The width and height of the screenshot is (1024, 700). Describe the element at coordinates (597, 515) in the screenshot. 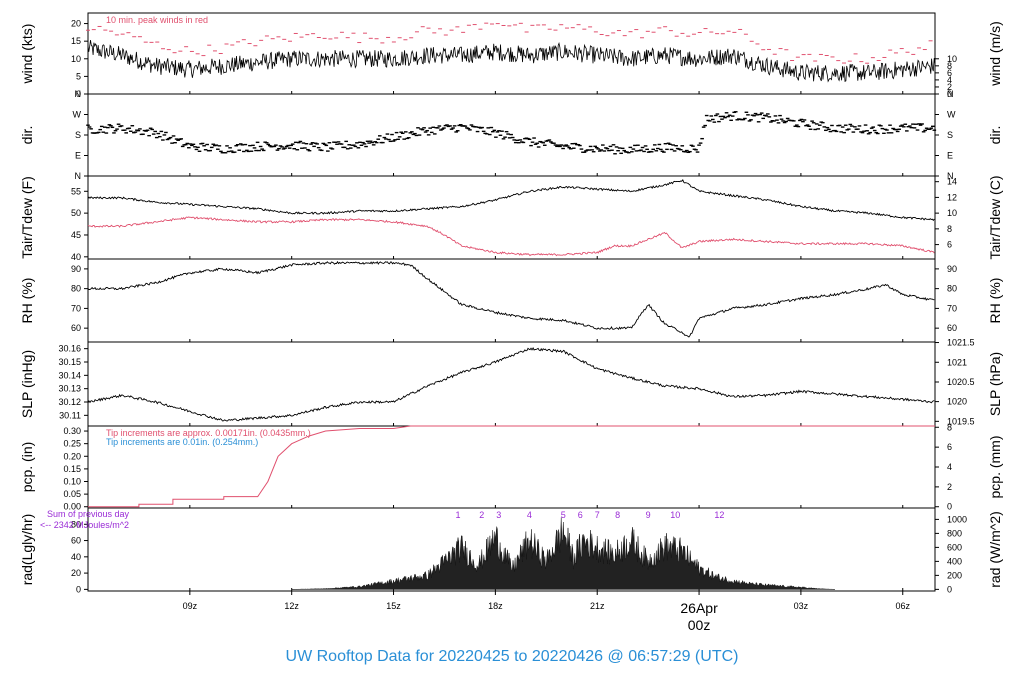

I see `hour-marker: 7` at that location.